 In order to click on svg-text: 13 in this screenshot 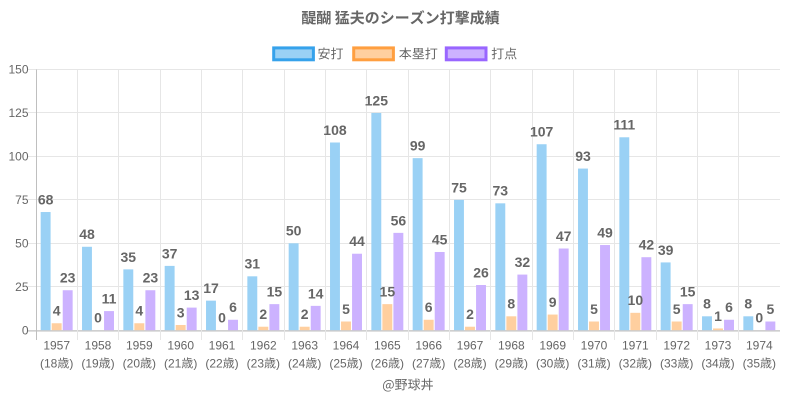, I will do `click(192, 295)`.